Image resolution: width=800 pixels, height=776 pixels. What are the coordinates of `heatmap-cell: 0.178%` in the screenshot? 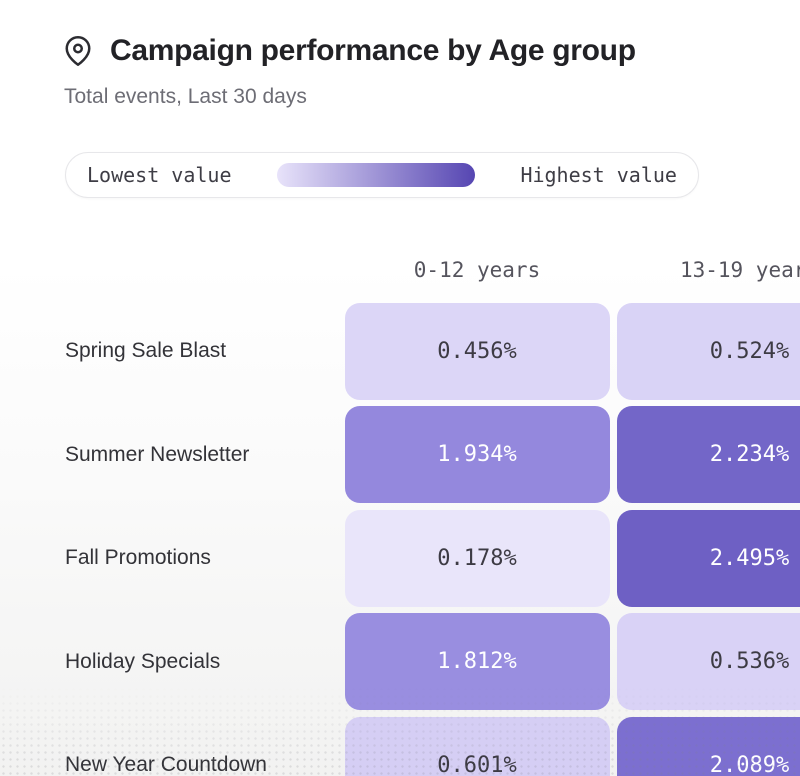 It's located at (477, 558).